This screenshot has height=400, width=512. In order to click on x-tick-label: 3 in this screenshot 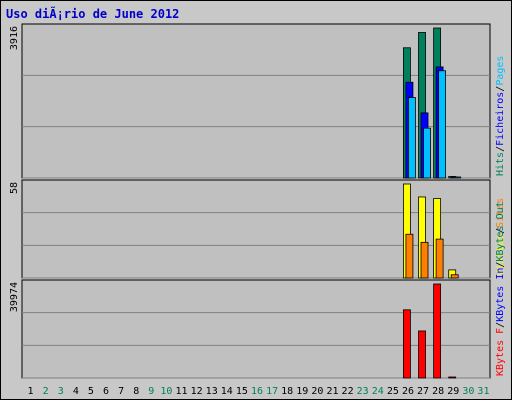, I will do `click(61, 391)`.